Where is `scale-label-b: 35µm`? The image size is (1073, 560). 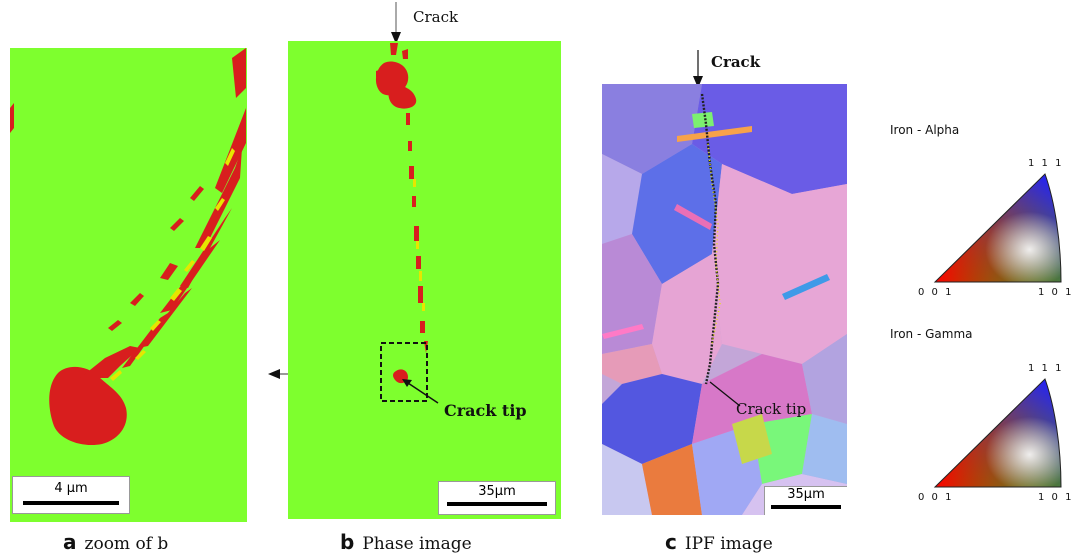 scale-label-b: 35µm is located at coordinates (497, 491).